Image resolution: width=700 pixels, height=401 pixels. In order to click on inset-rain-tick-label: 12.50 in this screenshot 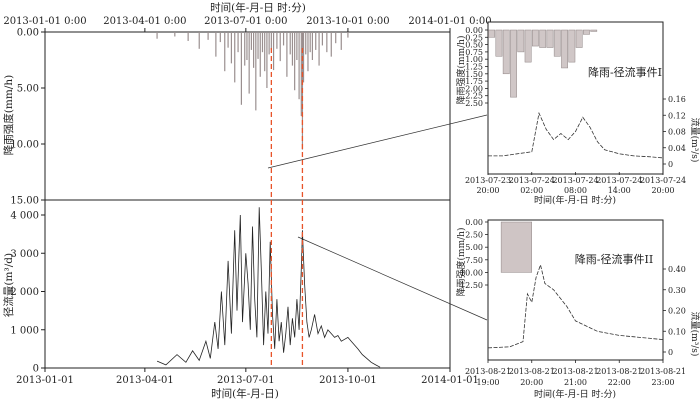, I will do `click(471, 285)`.